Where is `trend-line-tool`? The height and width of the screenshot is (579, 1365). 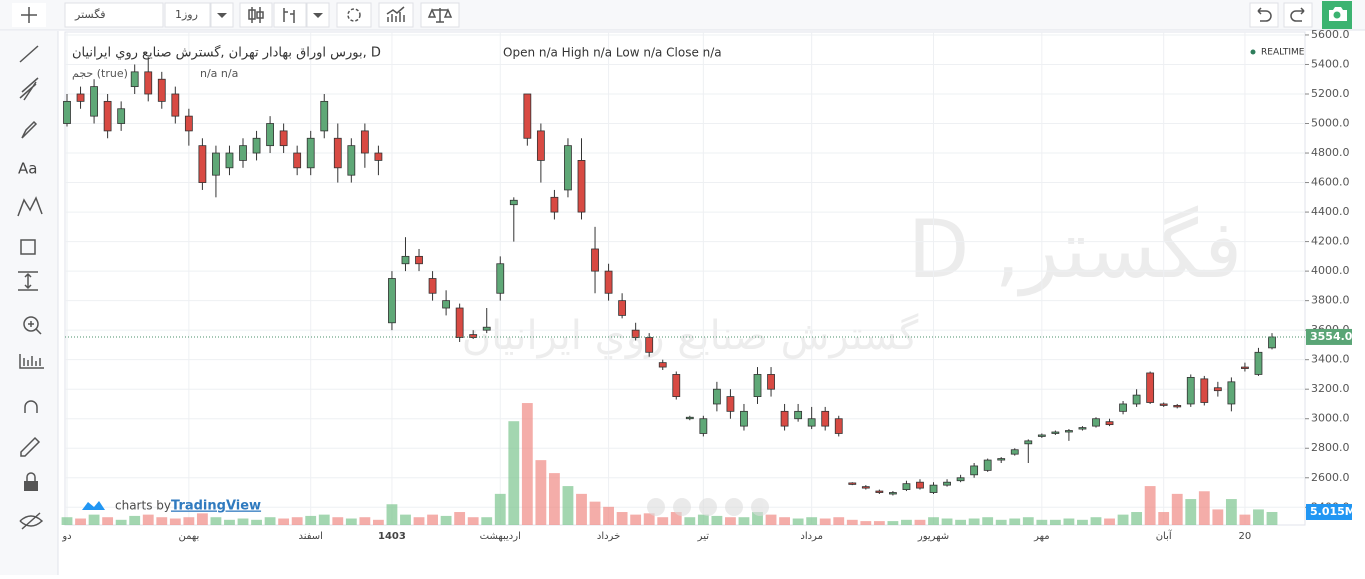
trend-line-tool is located at coordinates (29, 54).